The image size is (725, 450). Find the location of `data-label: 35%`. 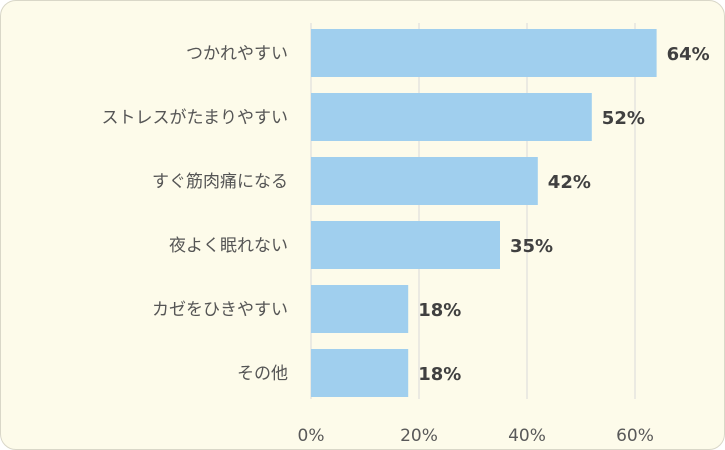

data-label: 35% is located at coordinates (531, 246).